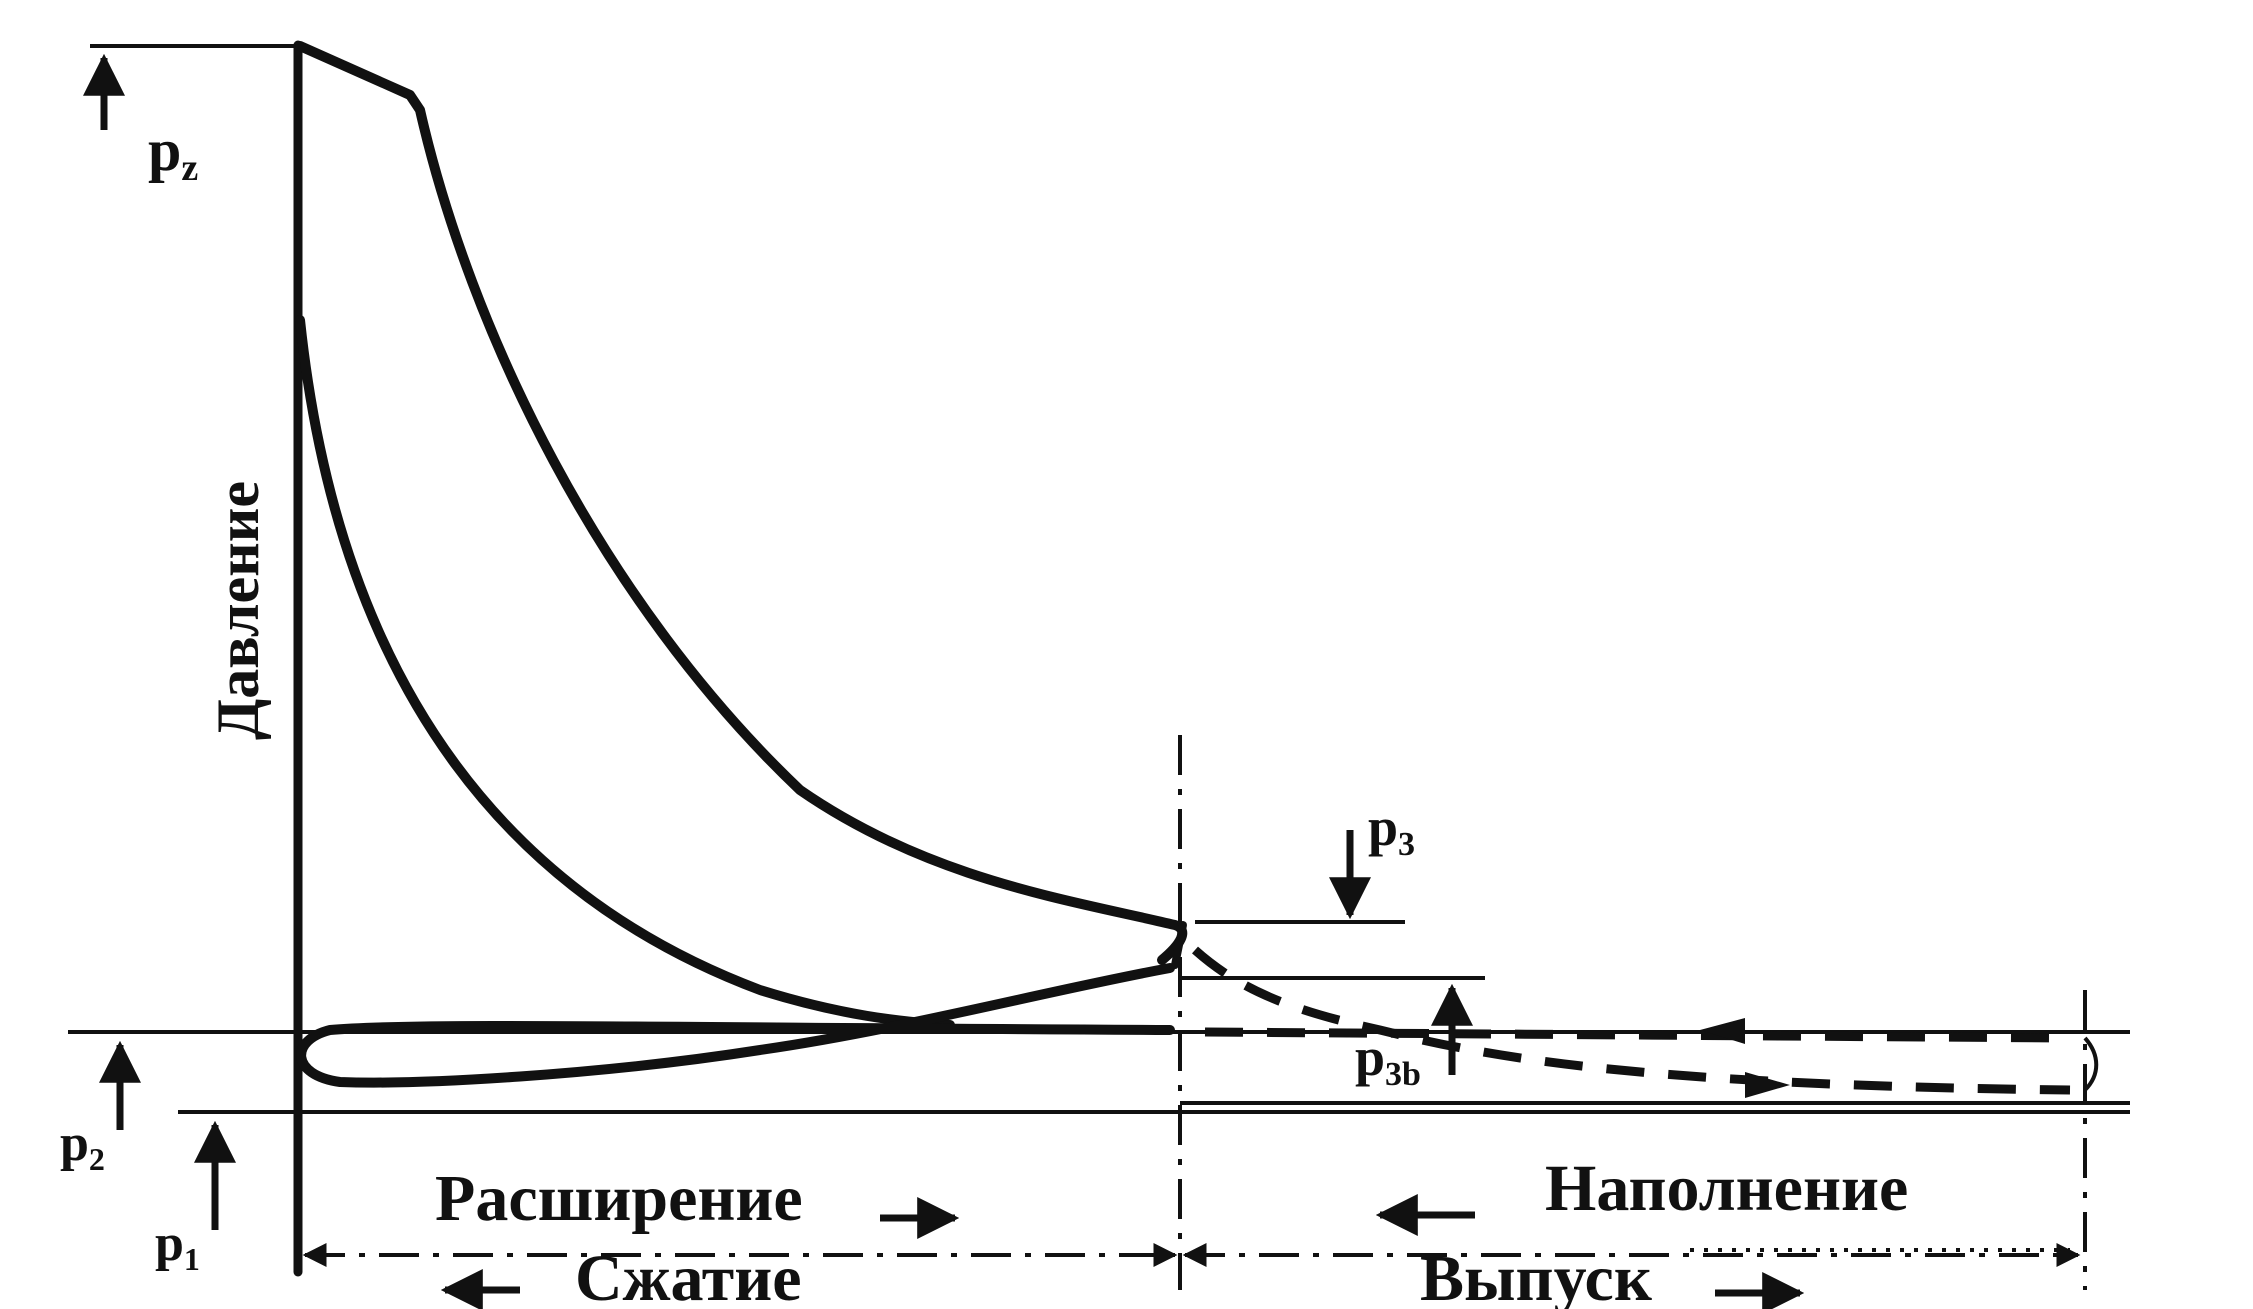  What do you see at coordinates (1536, 1275) in the screenshot?
I see `exhaust-label: Выпуск` at bounding box center [1536, 1275].